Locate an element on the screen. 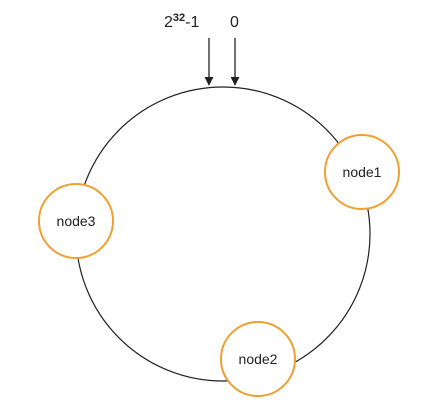 This screenshot has width=448, height=419. node-3: node3 is located at coordinates (76, 221).